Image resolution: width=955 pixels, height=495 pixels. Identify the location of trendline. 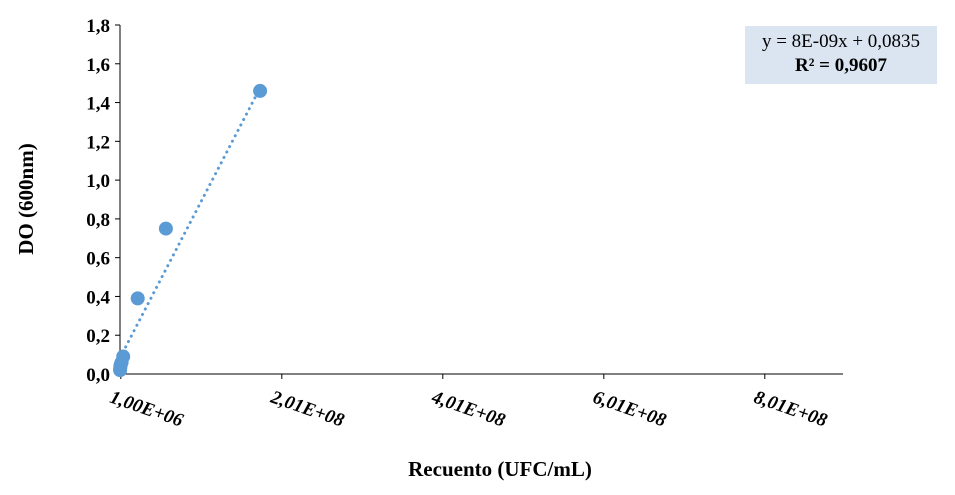
(191, 220).